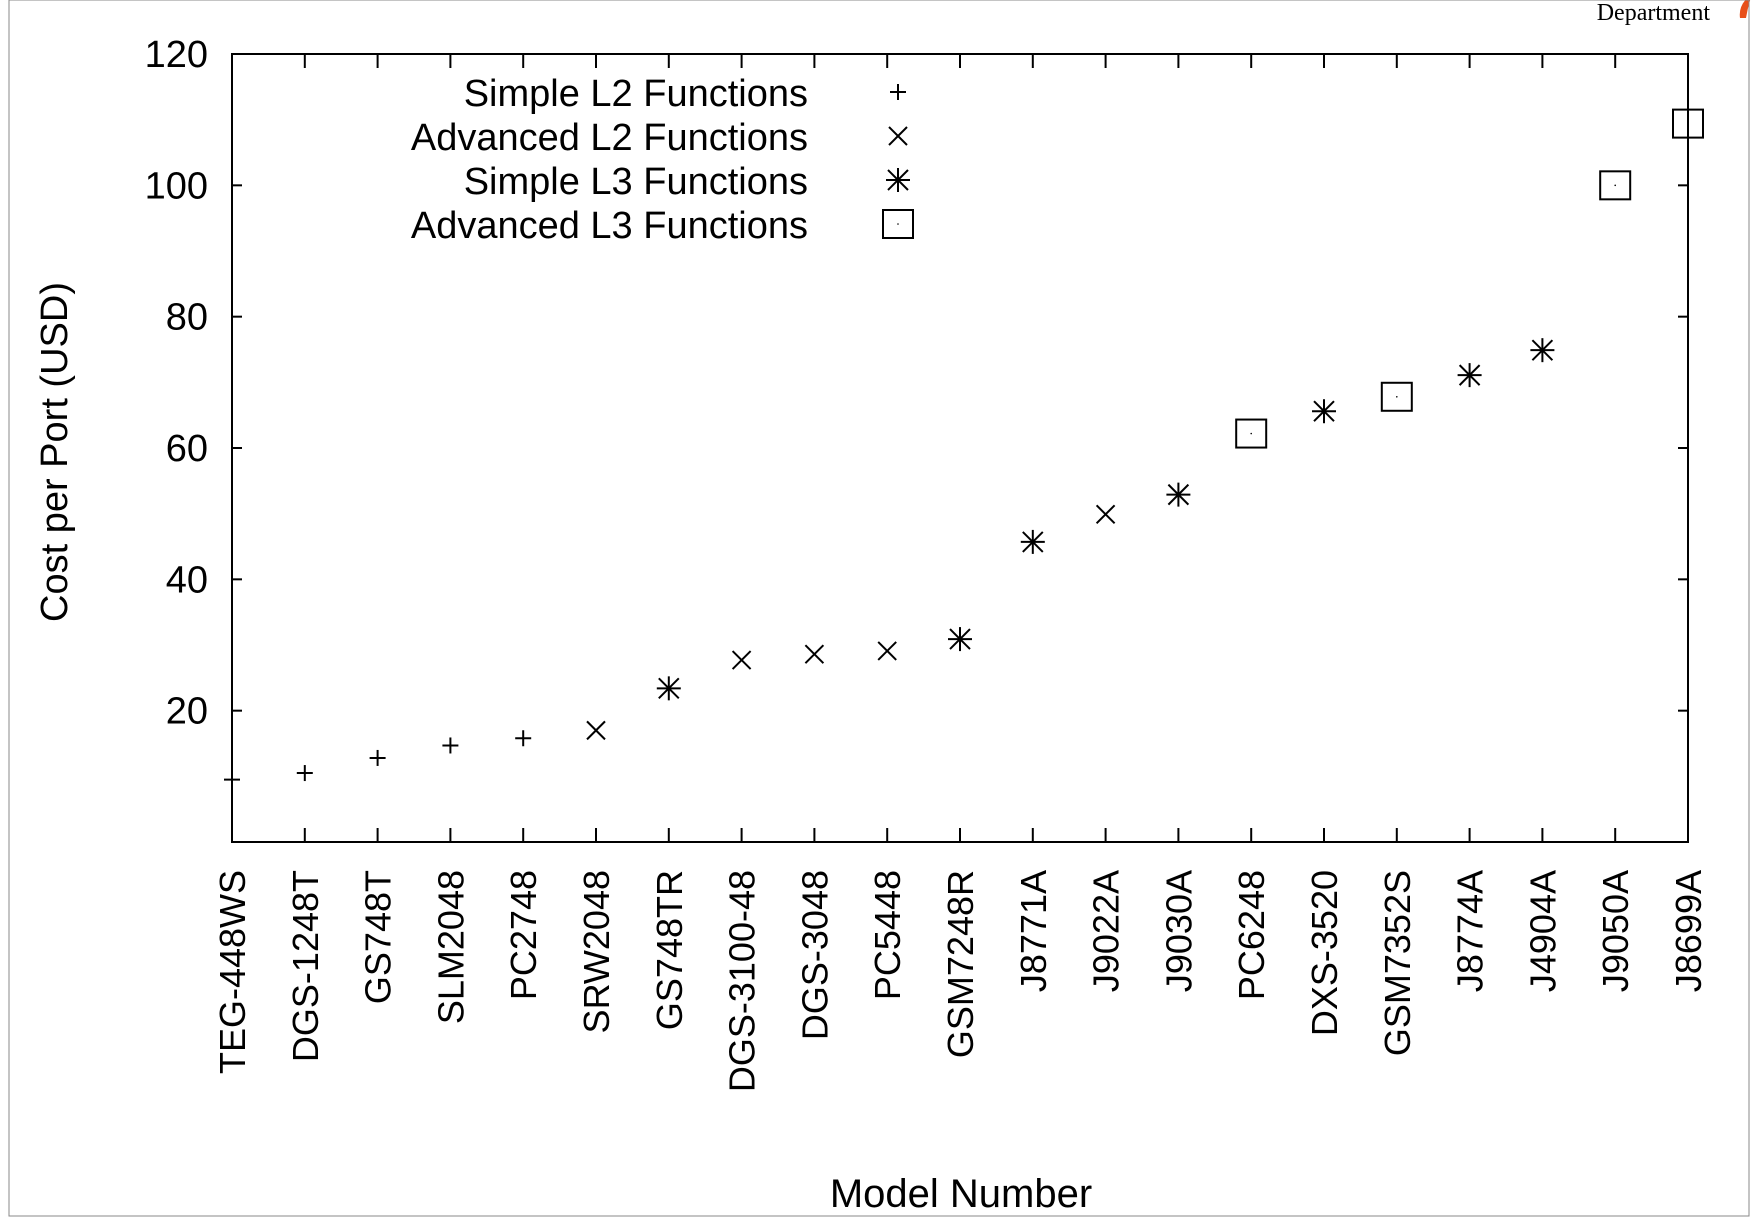  What do you see at coordinates (55, 452) in the screenshot?
I see `y-axis-label: Cost per Port (USD)` at bounding box center [55, 452].